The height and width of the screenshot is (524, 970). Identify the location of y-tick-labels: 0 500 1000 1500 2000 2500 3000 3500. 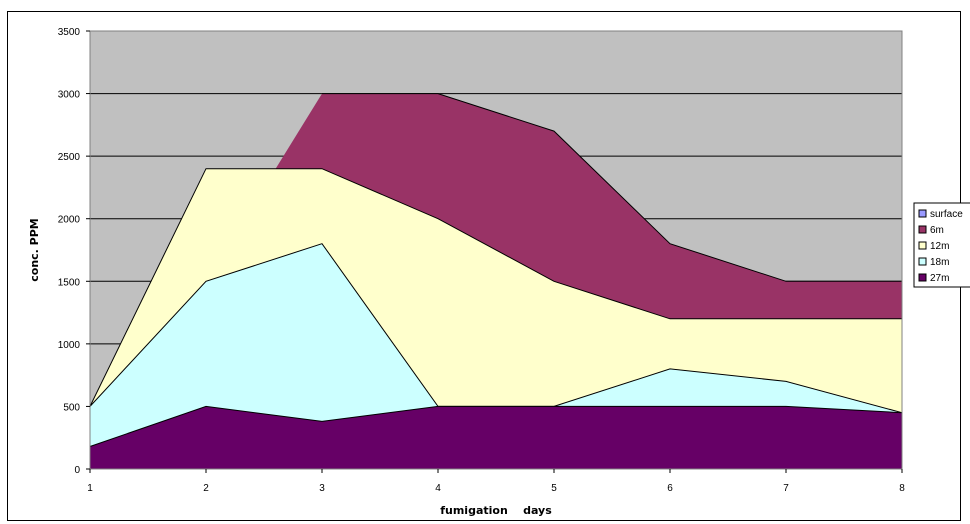
(74, 251).